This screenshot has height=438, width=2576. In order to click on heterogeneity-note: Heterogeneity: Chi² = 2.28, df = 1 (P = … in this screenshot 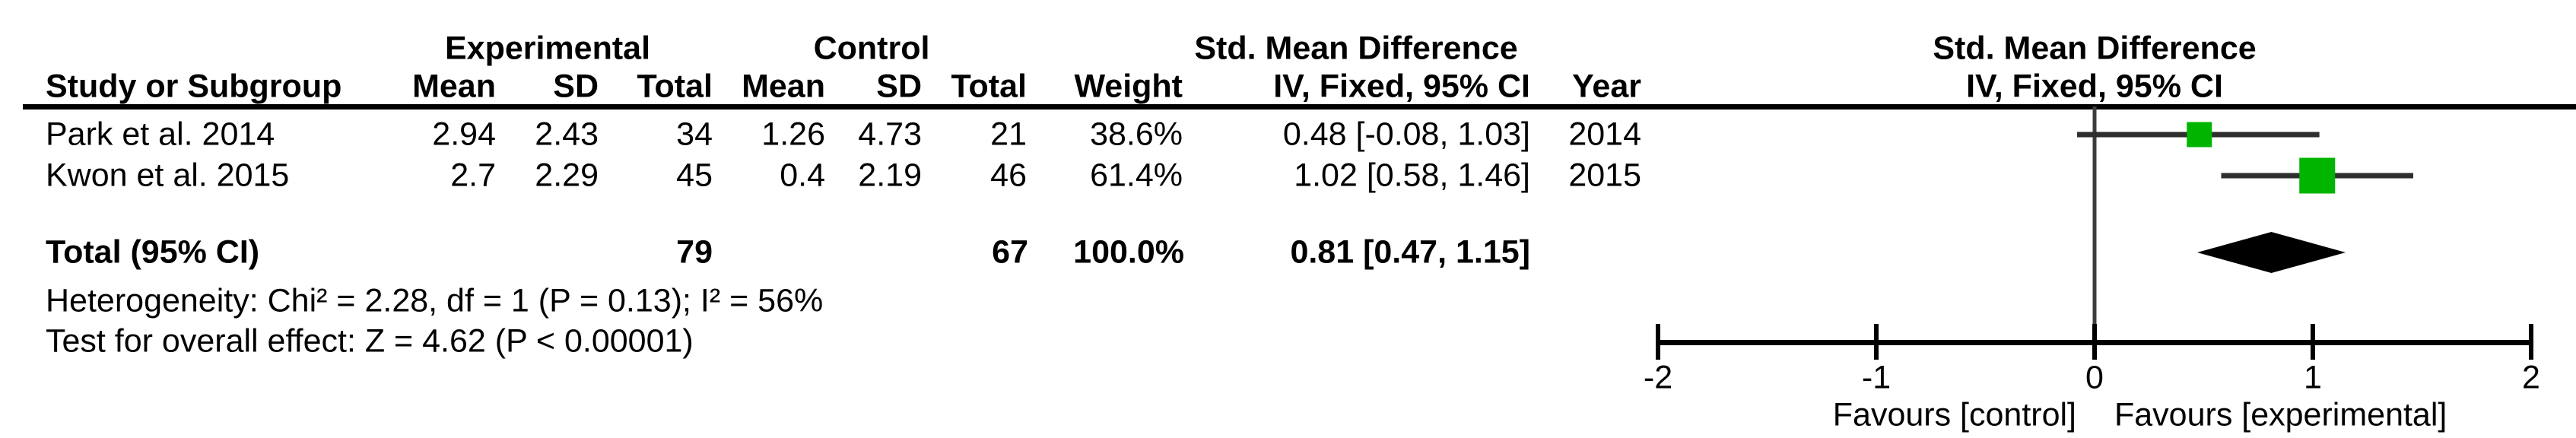, I will do `click(435, 300)`.